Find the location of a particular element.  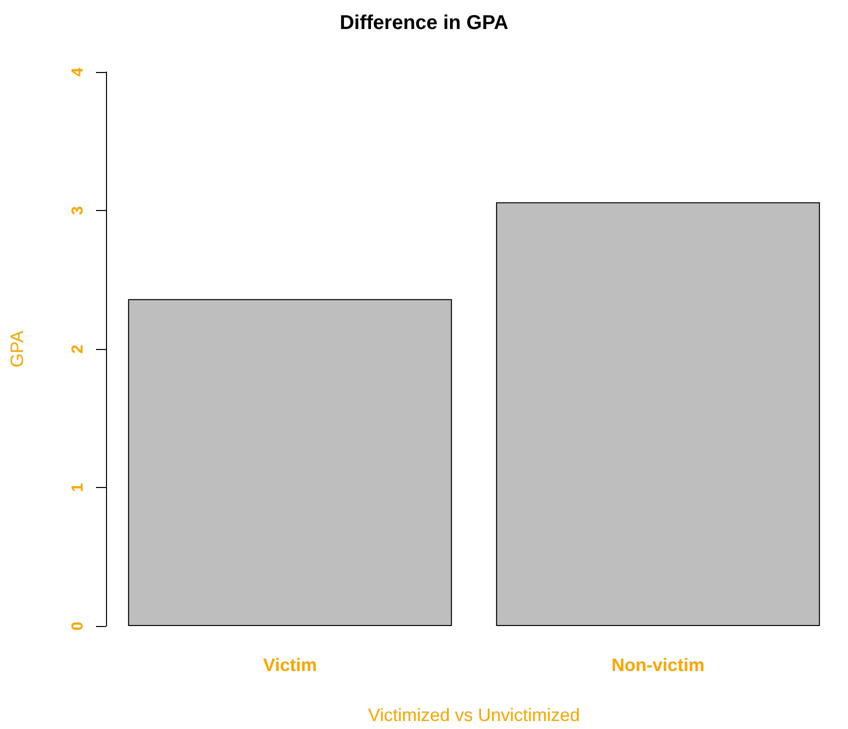

chart-title: Difference in GPA is located at coordinates (424, 23).